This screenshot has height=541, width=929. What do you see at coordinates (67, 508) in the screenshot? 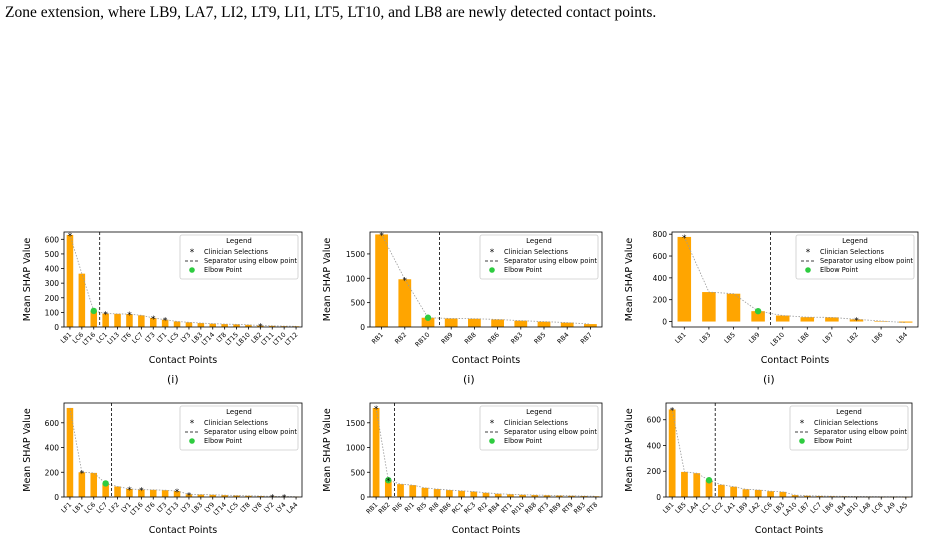
I see `x-tick-label: LF1` at bounding box center [67, 508].